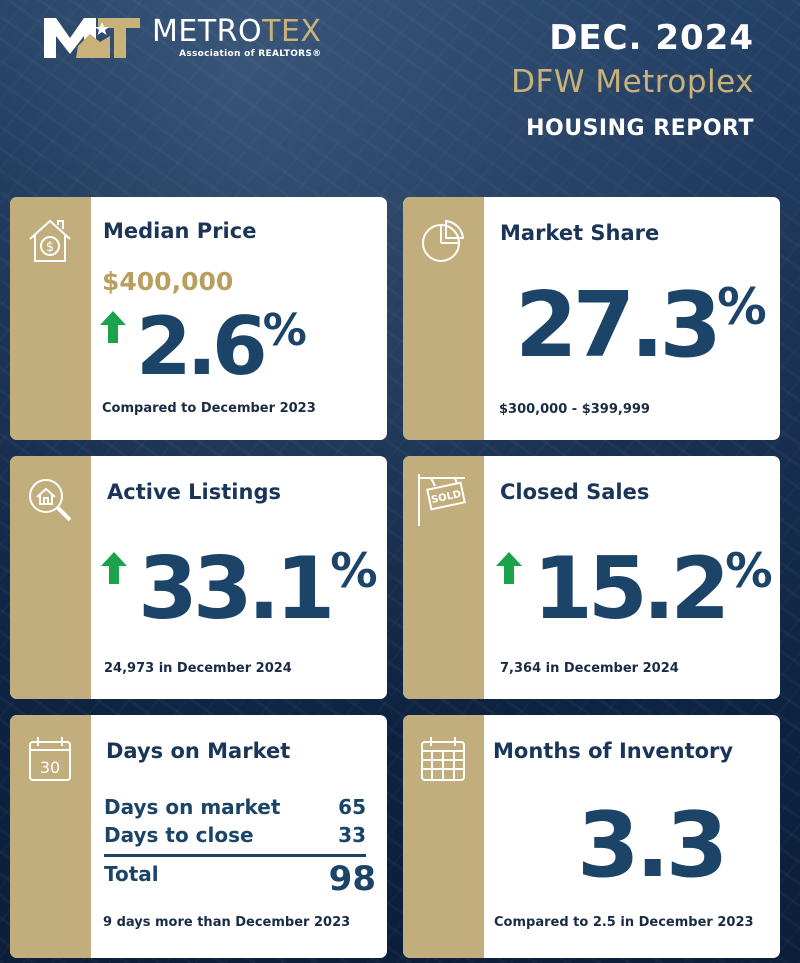 The width and height of the screenshot is (800, 963). What do you see at coordinates (749, 572) in the screenshot?
I see `closed-sales-change-unit: %` at bounding box center [749, 572].